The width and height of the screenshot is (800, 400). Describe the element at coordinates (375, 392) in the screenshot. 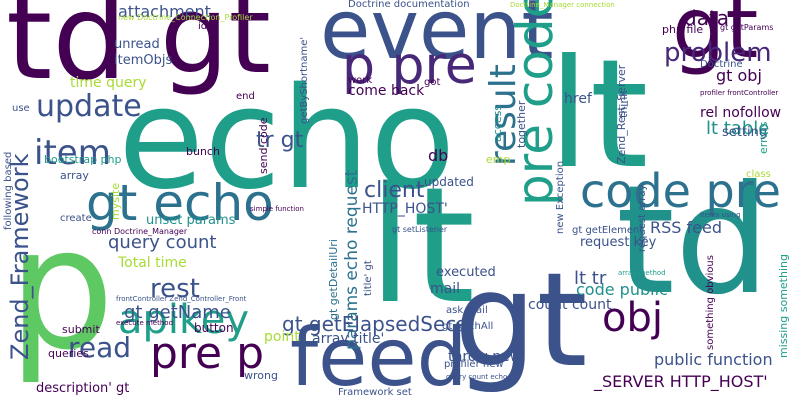

I see `word-framework-set: Framework set` at that location.